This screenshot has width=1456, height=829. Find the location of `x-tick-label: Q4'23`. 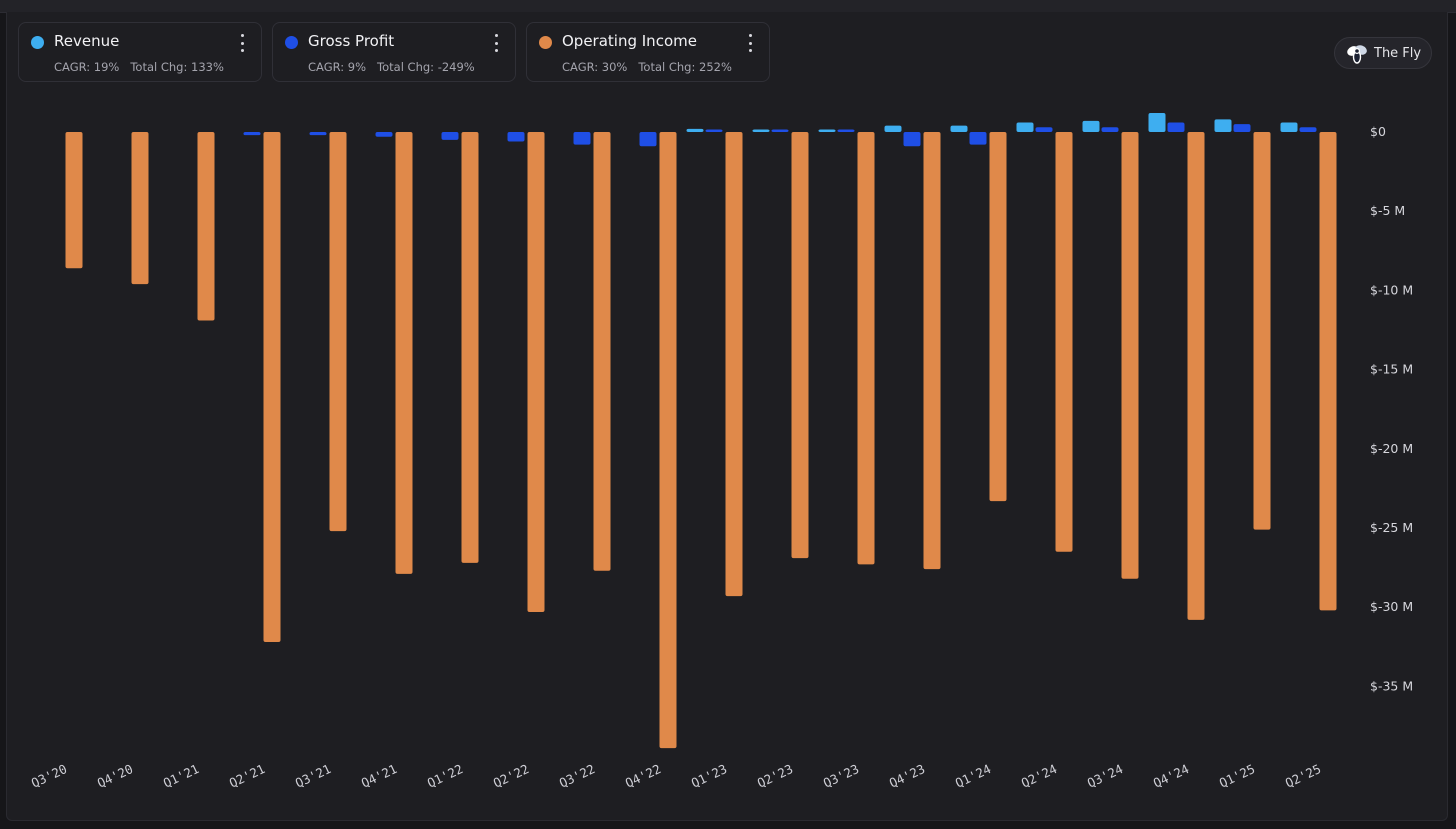

x-tick-label: Q4'23 is located at coordinates (907, 776).